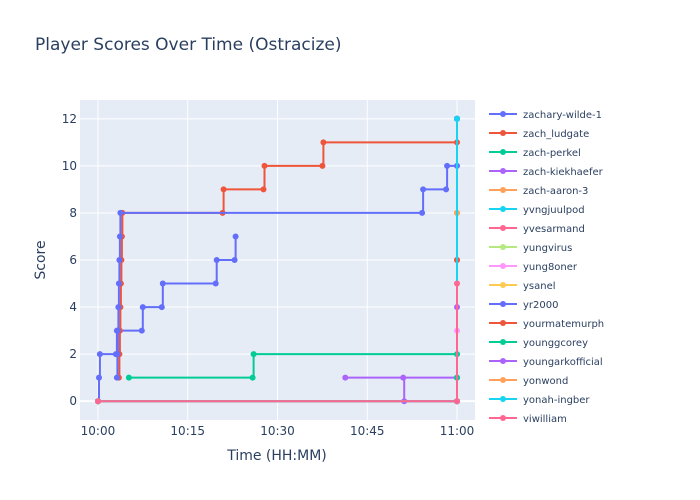  I want to click on legend-item: yung8oner, so click(533, 267).